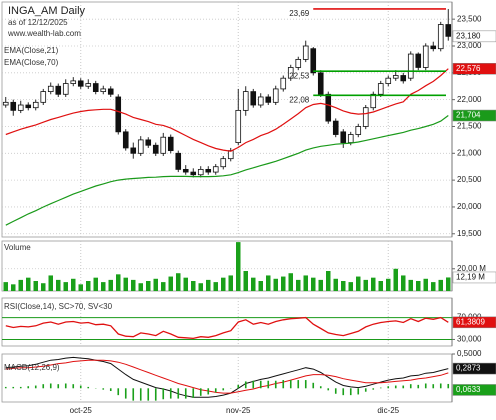 This screenshot has width=496, height=420. What do you see at coordinates (38, 22) in the screenshot?
I see `as-of-date: as of 12/12/2025` at bounding box center [38, 22].